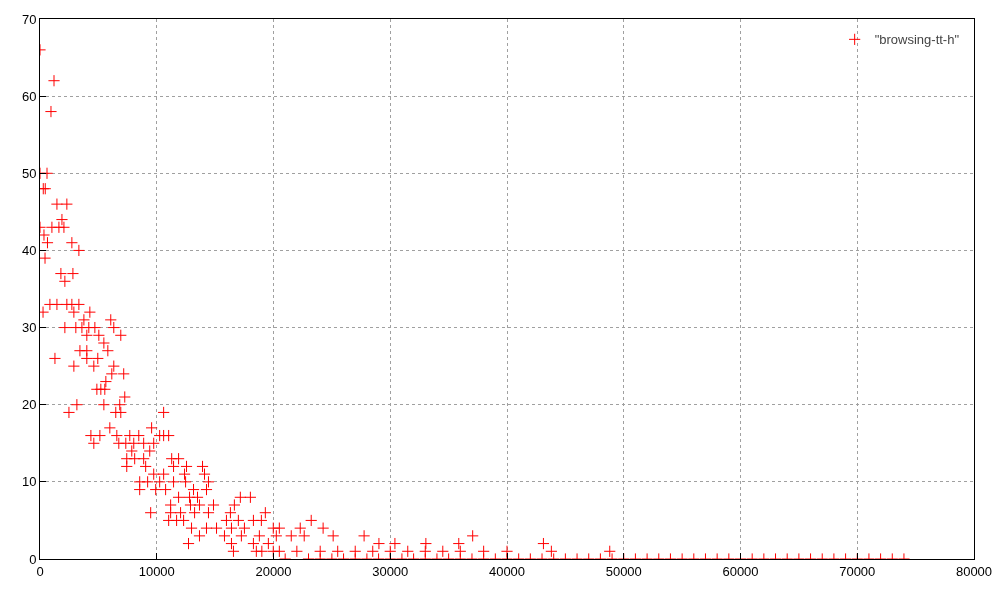  Describe the element at coordinates (507, 571) in the screenshot. I see `x-tick-label: 40000` at that location.